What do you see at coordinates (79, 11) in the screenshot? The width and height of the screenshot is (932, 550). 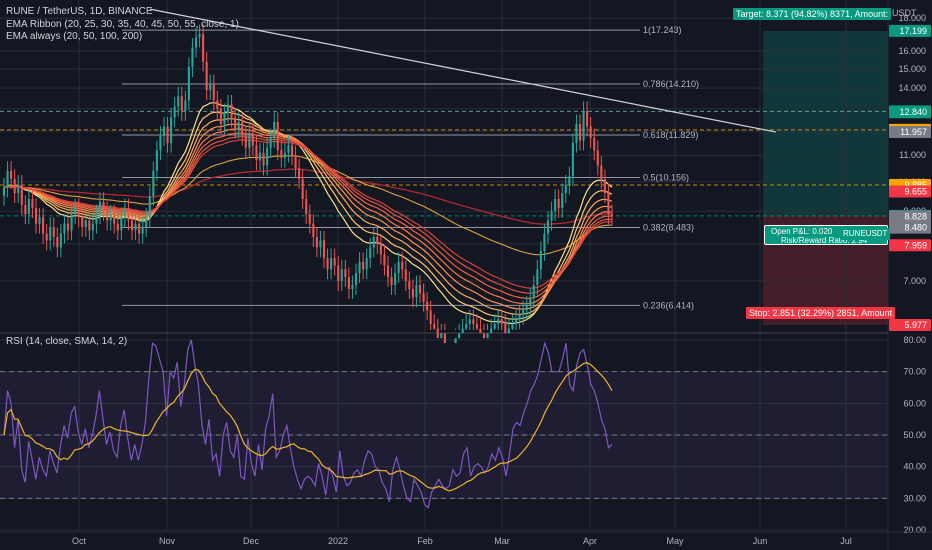 I see `legend-symbol: RUNE / TetherUS, 1D, BINANCE` at bounding box center [79, 11].